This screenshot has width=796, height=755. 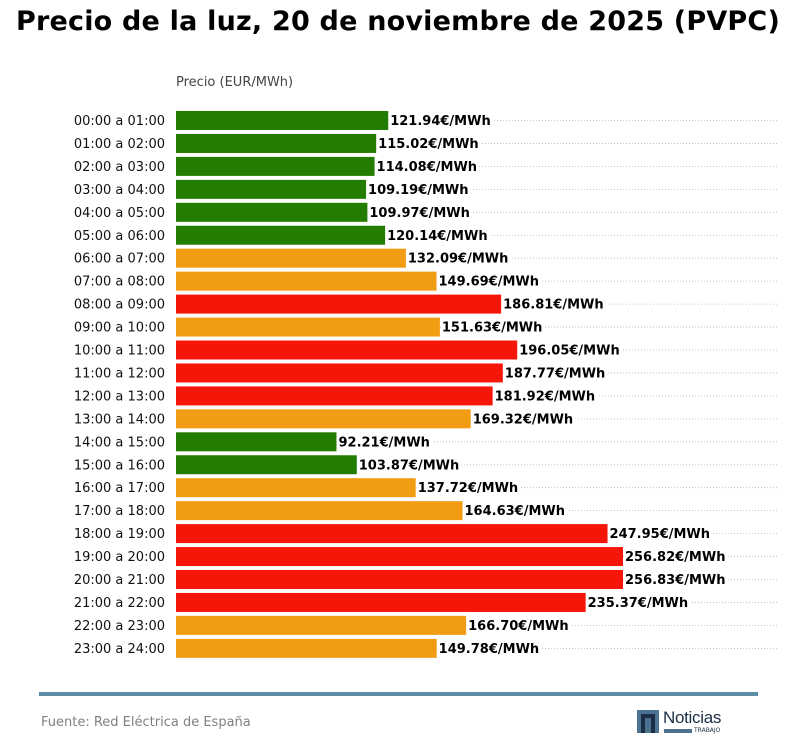 I want to click on logo-underline, so click(x=678, y=731).